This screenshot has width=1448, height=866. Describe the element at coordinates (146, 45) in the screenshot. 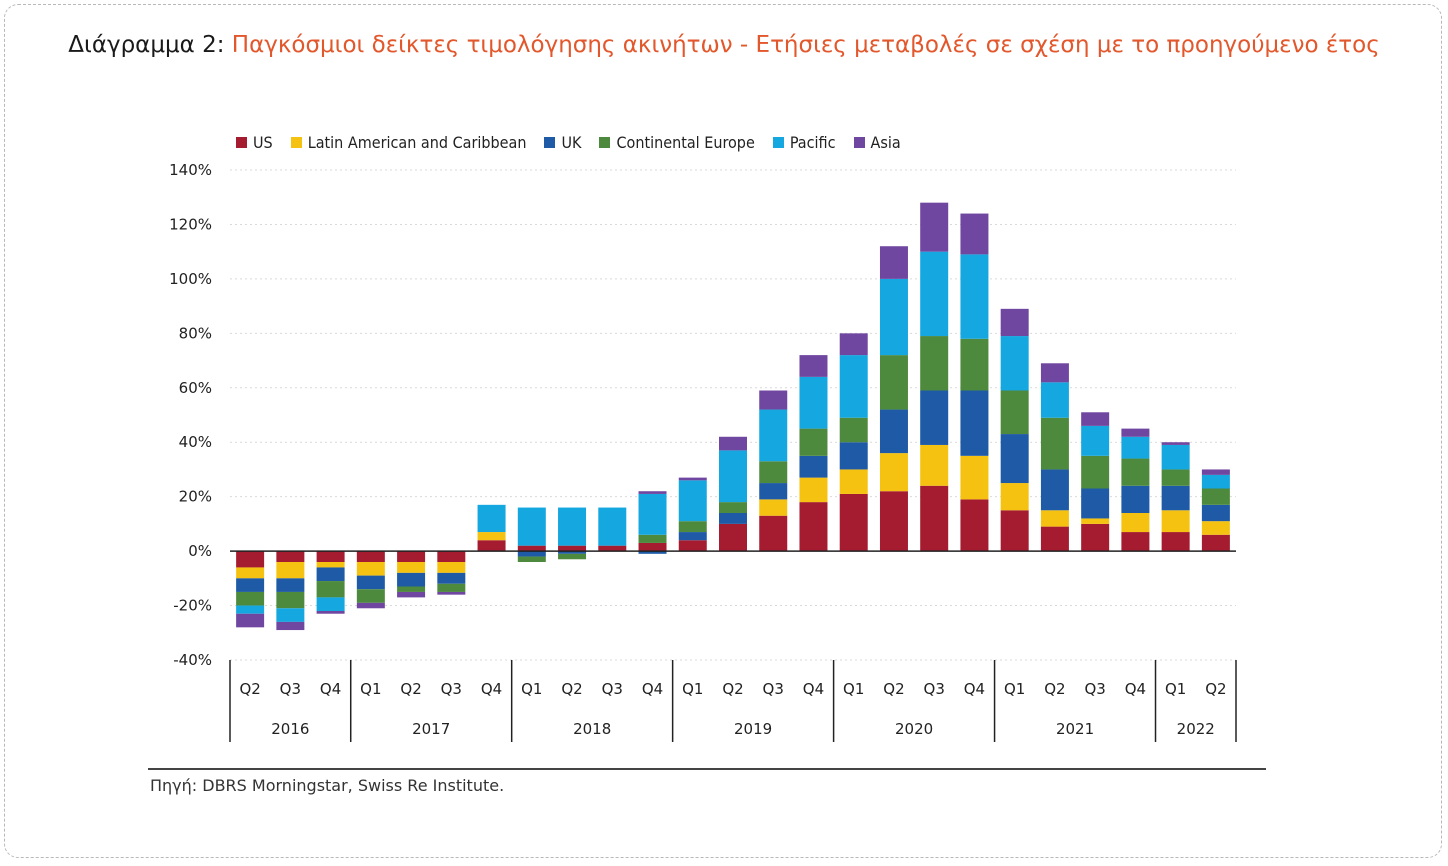

I see `title-prefix: Διάγραμμα 2:` at that location.